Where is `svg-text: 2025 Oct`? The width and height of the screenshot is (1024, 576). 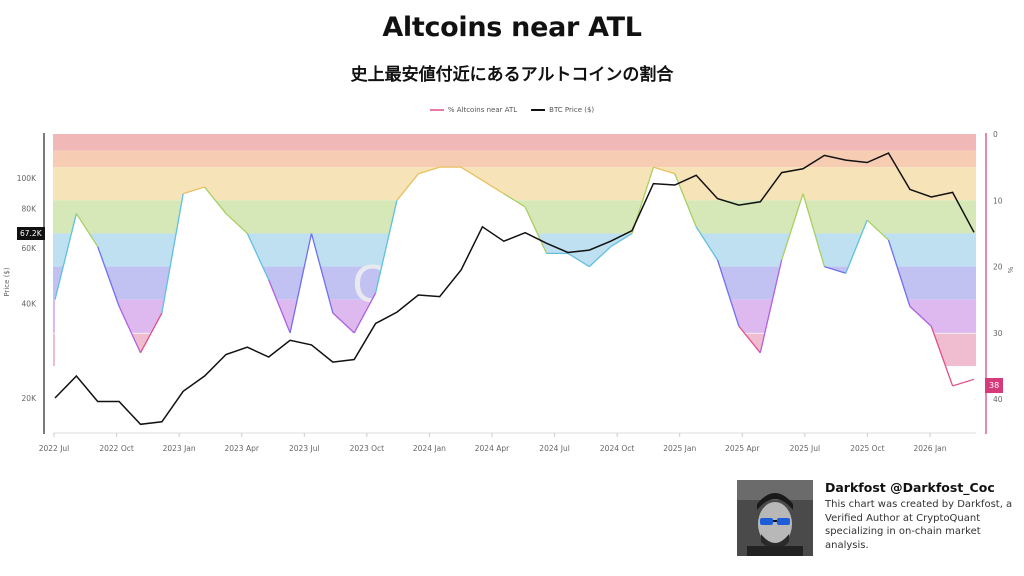
svg-text: 2025 Oct is located at coordinates (867, 448).